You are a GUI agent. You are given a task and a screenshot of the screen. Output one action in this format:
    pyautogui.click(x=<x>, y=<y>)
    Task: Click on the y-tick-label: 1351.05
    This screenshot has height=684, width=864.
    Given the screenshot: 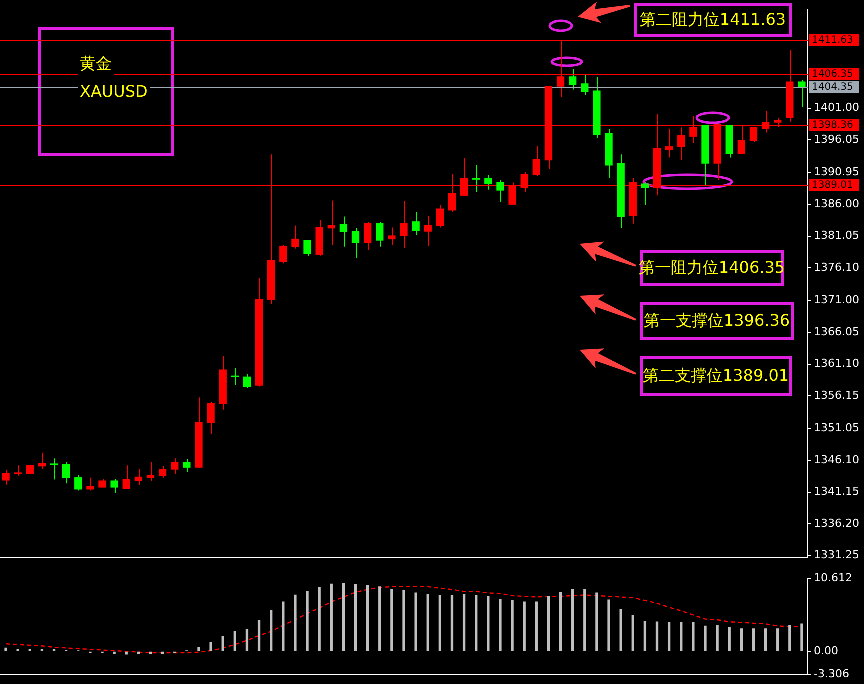 What is the action you would take?
    pyautogui.click(x=837, y=428)
    